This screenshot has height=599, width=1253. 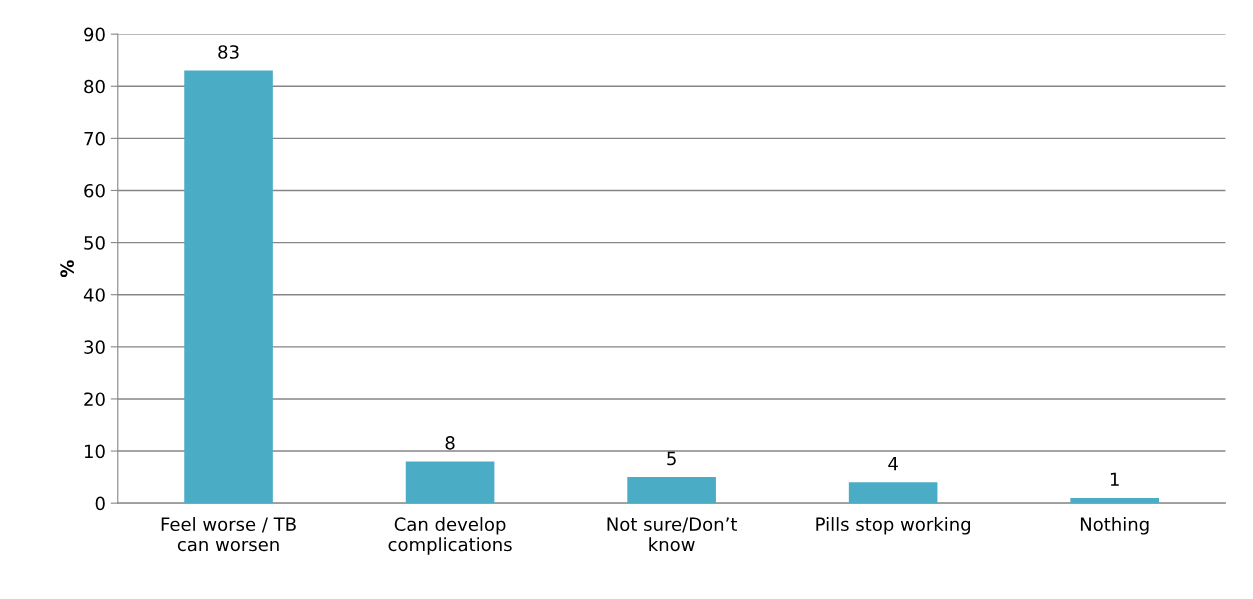 What do you see at coordinates (1114, 526) in the screenshot?
I see `x-tick-label: Nothing` at bounding box center [1114, 526].